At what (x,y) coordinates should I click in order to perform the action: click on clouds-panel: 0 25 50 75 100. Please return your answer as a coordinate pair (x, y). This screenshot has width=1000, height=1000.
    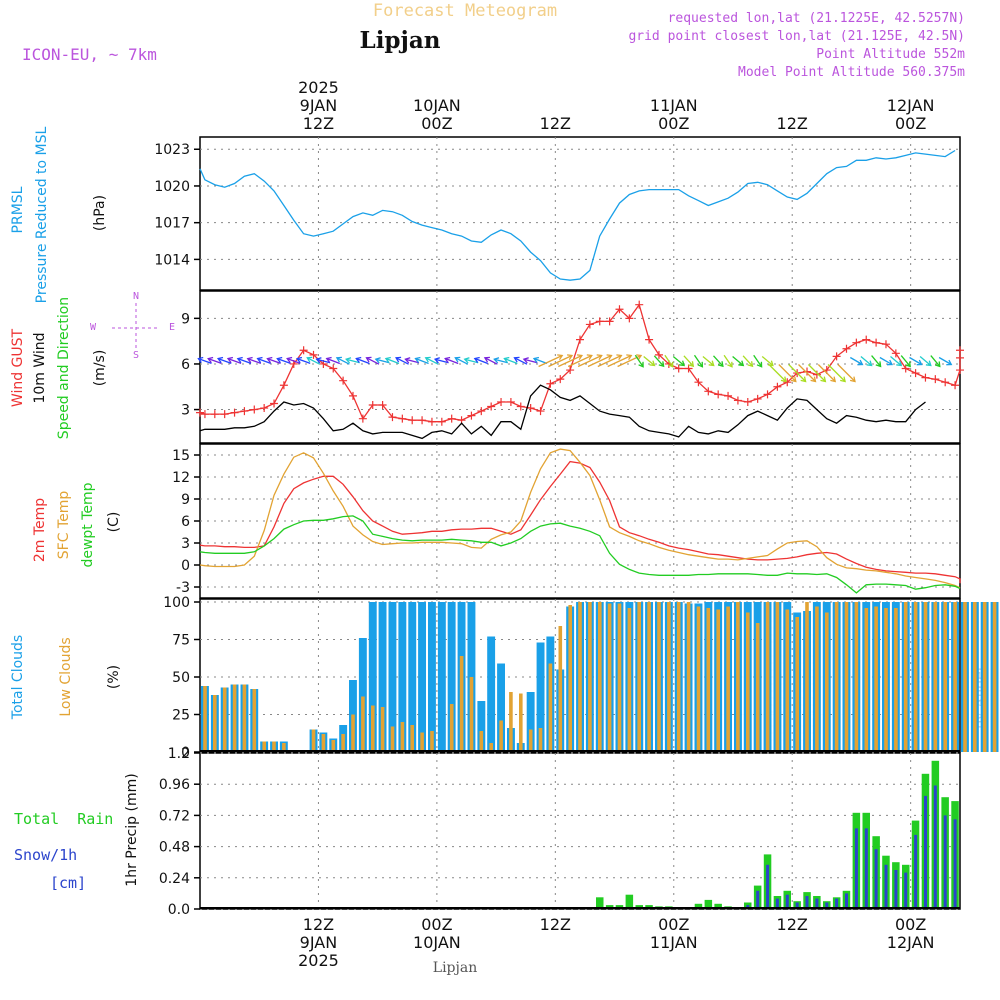
    Looking at the image, I should click on (581, 678).